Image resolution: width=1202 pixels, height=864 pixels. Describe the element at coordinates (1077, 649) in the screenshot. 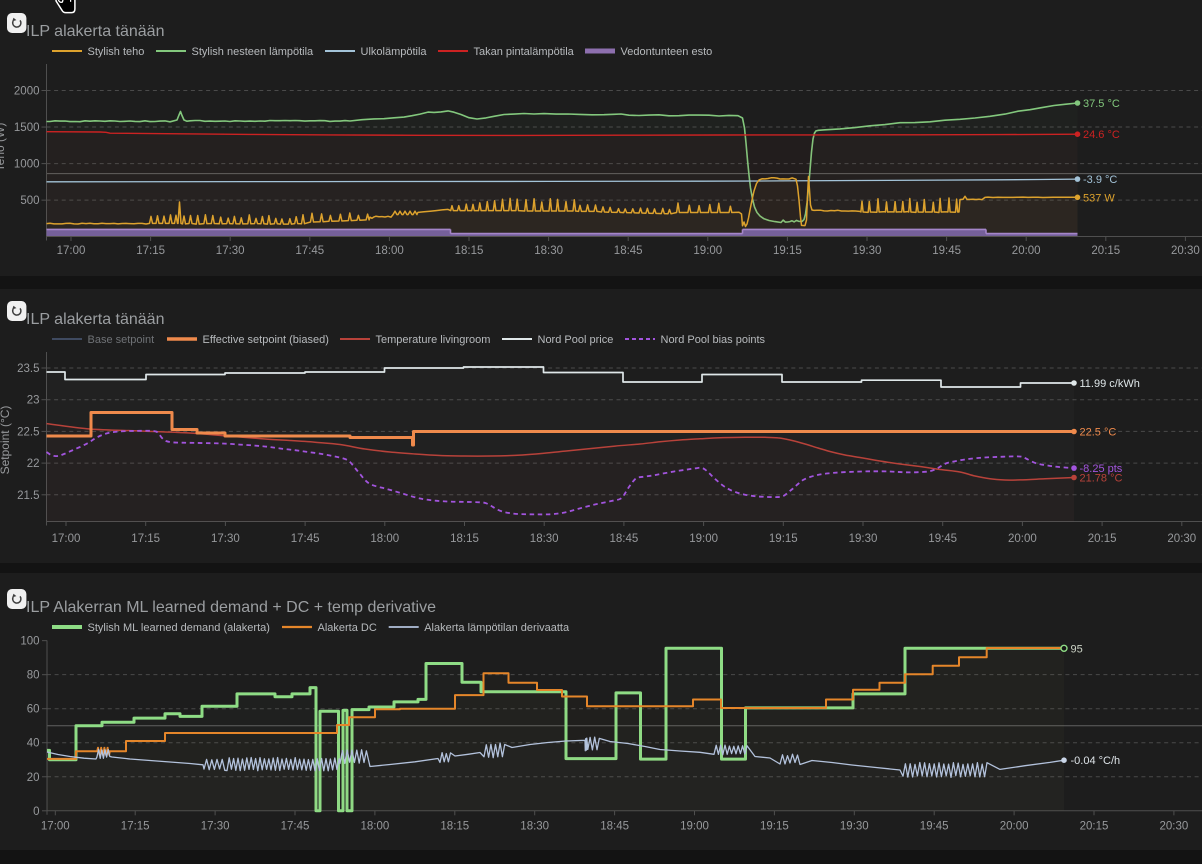

I see `svg-text: 95` at that location.